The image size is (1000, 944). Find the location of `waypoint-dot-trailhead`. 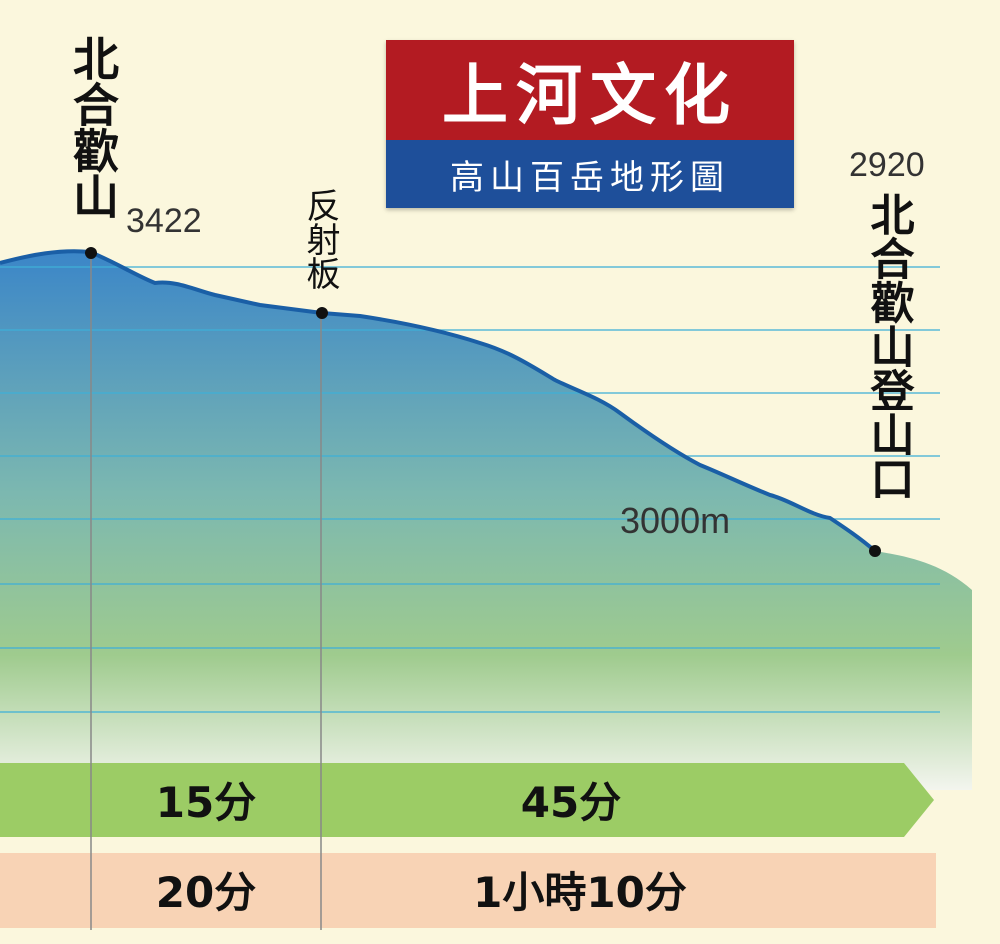

waypoint-dot-trailhead is located at coordinates (875, 551).